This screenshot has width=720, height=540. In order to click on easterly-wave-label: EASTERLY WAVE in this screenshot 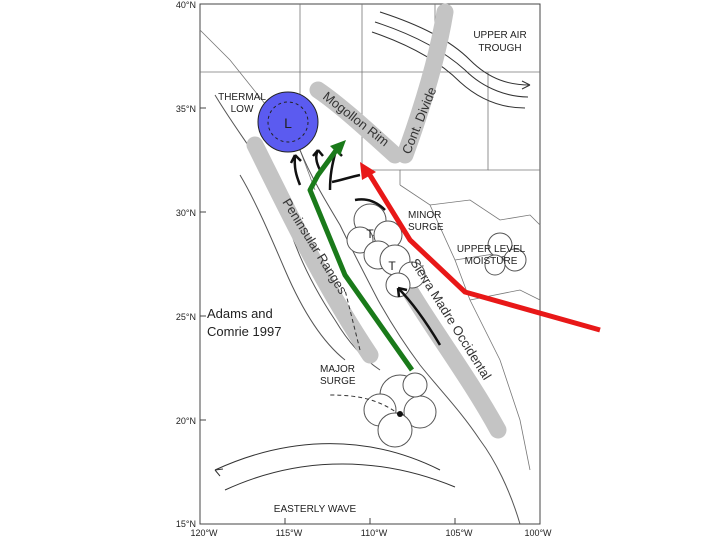, I will do `click(315, 509)`.